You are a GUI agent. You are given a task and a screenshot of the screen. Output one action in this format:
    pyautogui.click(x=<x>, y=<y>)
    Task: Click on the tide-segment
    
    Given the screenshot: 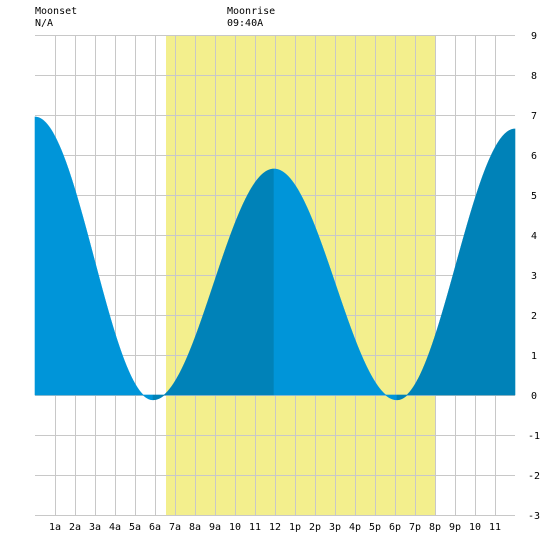 What is the action you would take?
    pyautogui.click(x=514, y=262)
    